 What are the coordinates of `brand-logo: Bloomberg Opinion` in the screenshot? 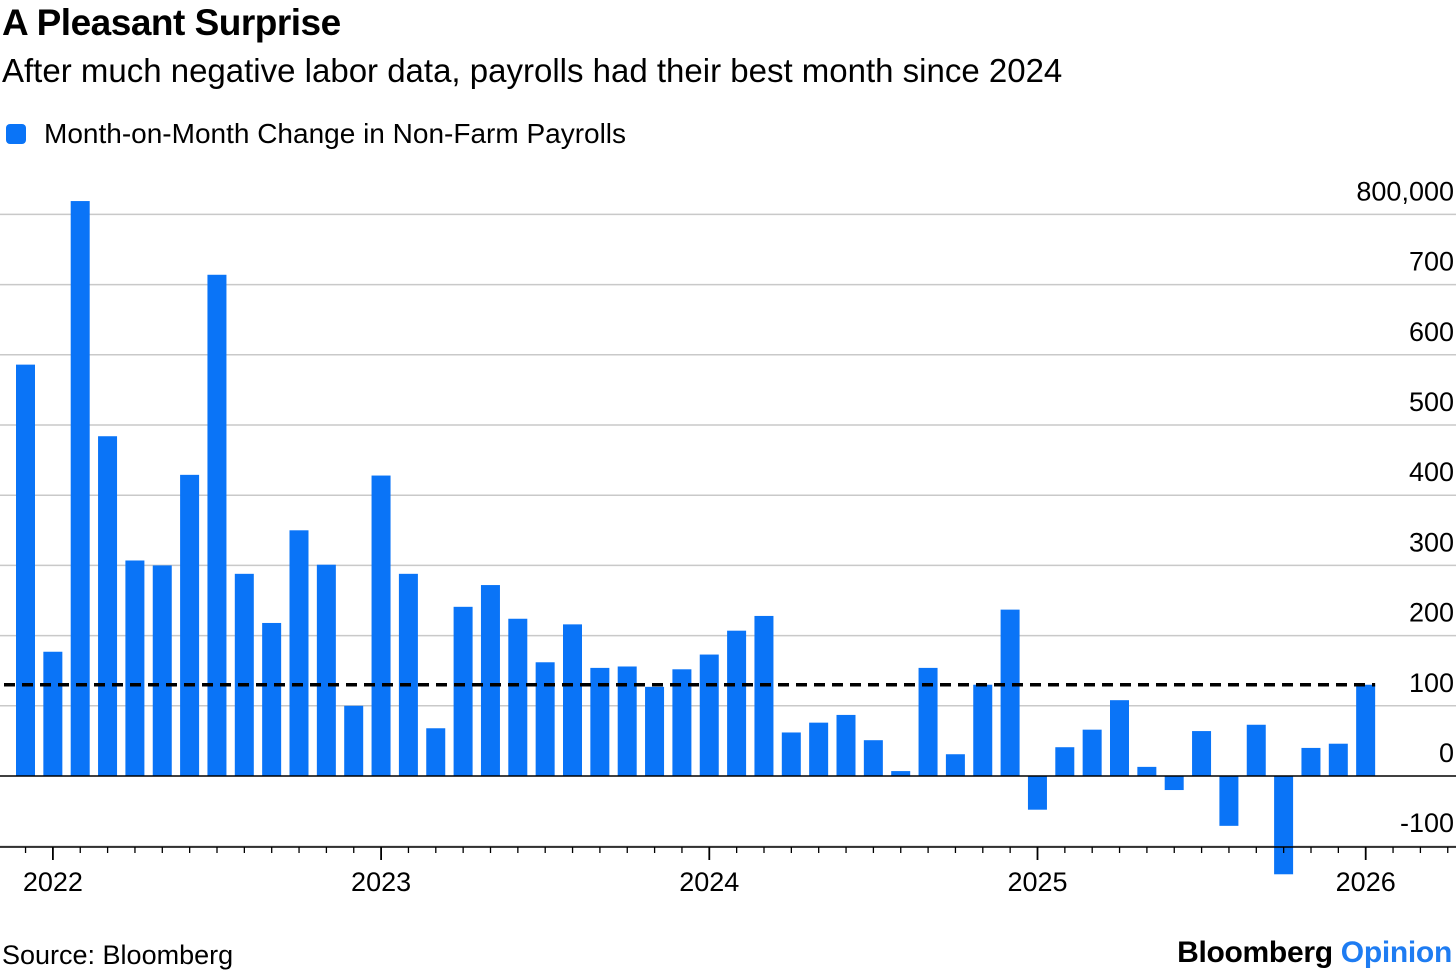 It's located at (1314, 953).